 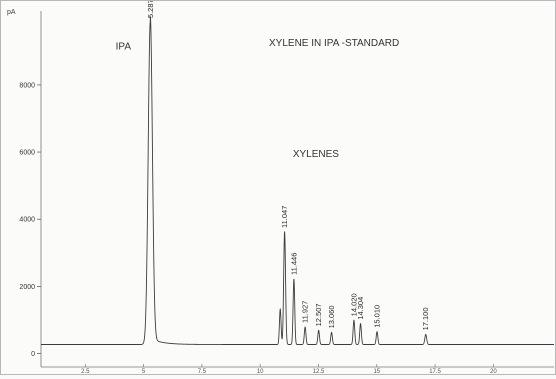 What do you see at coordinates (316, 154) in the screenshot?
I see `annotation-label: XYLENES` at bounding box center [316, 154].